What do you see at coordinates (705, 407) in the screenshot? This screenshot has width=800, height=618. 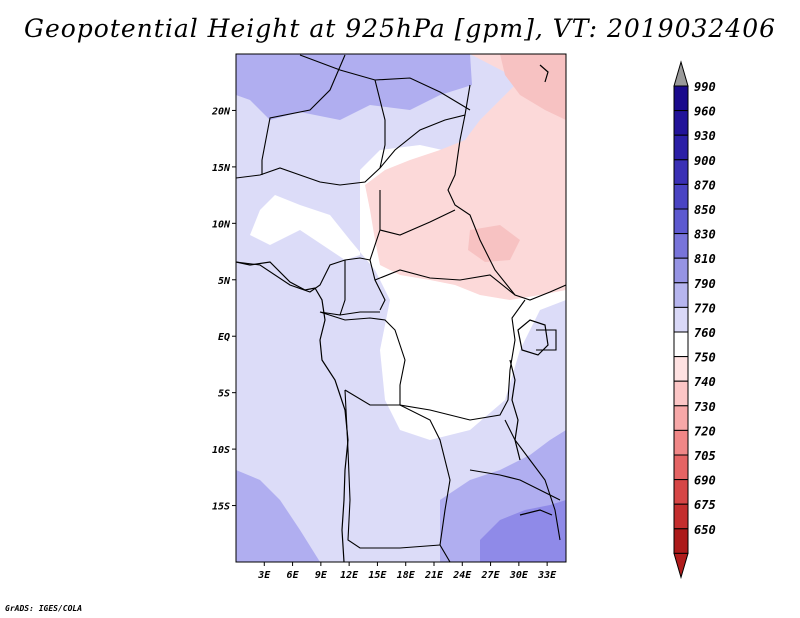 I see `colorbar-label: 730` at bounding box center [705, 407].